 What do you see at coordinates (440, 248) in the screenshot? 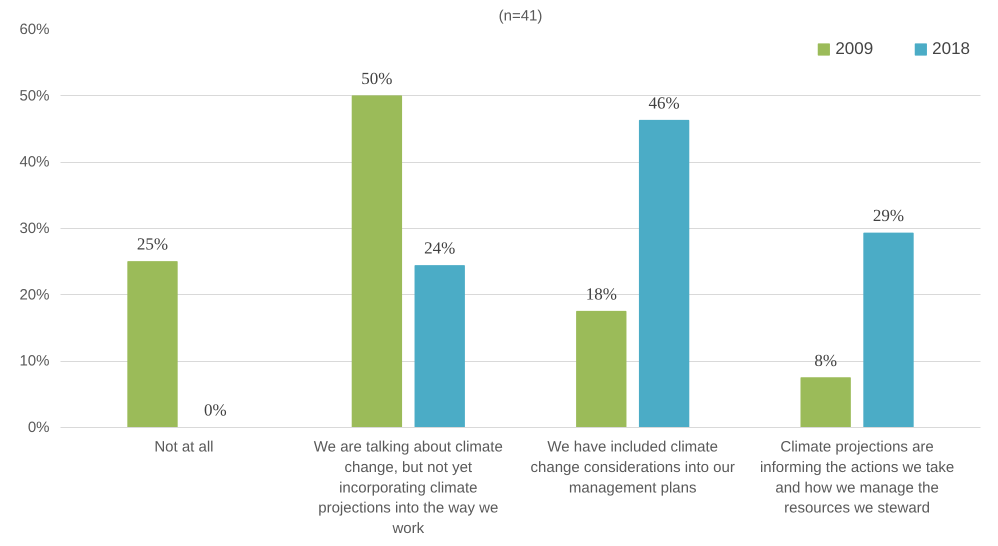
I see `data-label: 24%` at bounding box center [440, 248].